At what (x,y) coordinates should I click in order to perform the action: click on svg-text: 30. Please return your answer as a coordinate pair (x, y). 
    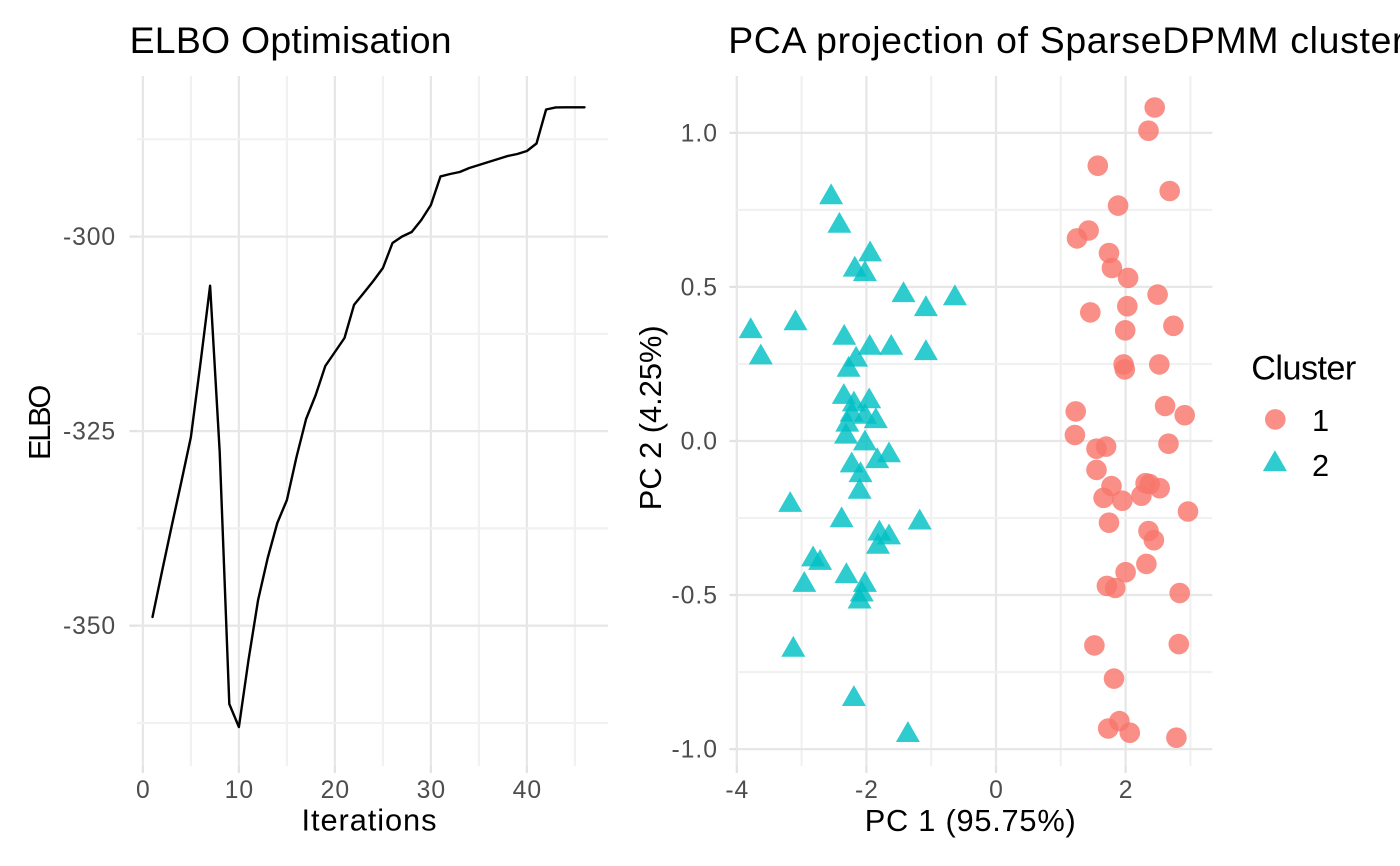
    Looking at the image, I should click on (432, 790).